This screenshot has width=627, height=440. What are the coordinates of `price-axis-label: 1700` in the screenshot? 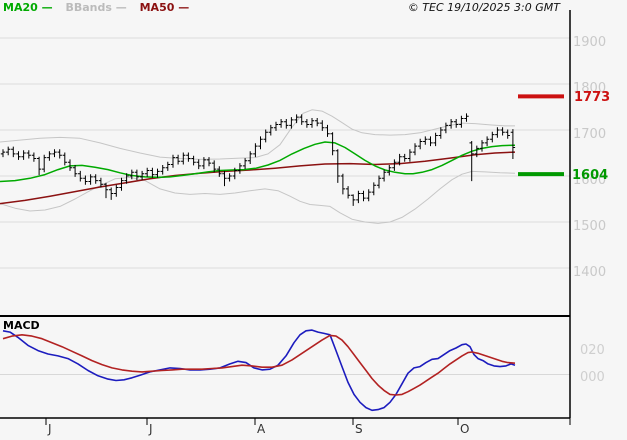 It's located at (590, 134).